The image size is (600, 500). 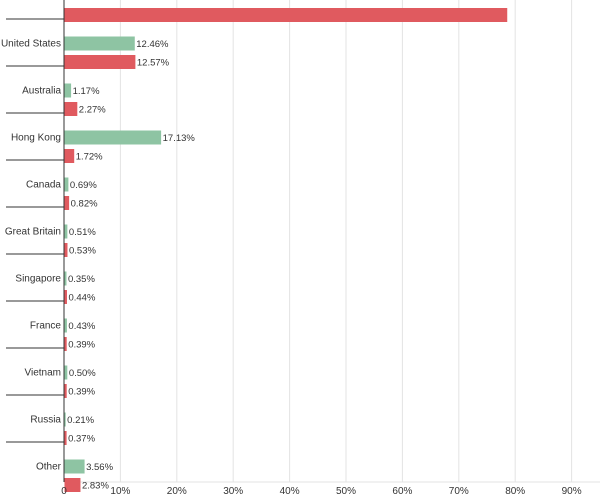 I want to click on category-label: Australia, so click(x=41, y=91).